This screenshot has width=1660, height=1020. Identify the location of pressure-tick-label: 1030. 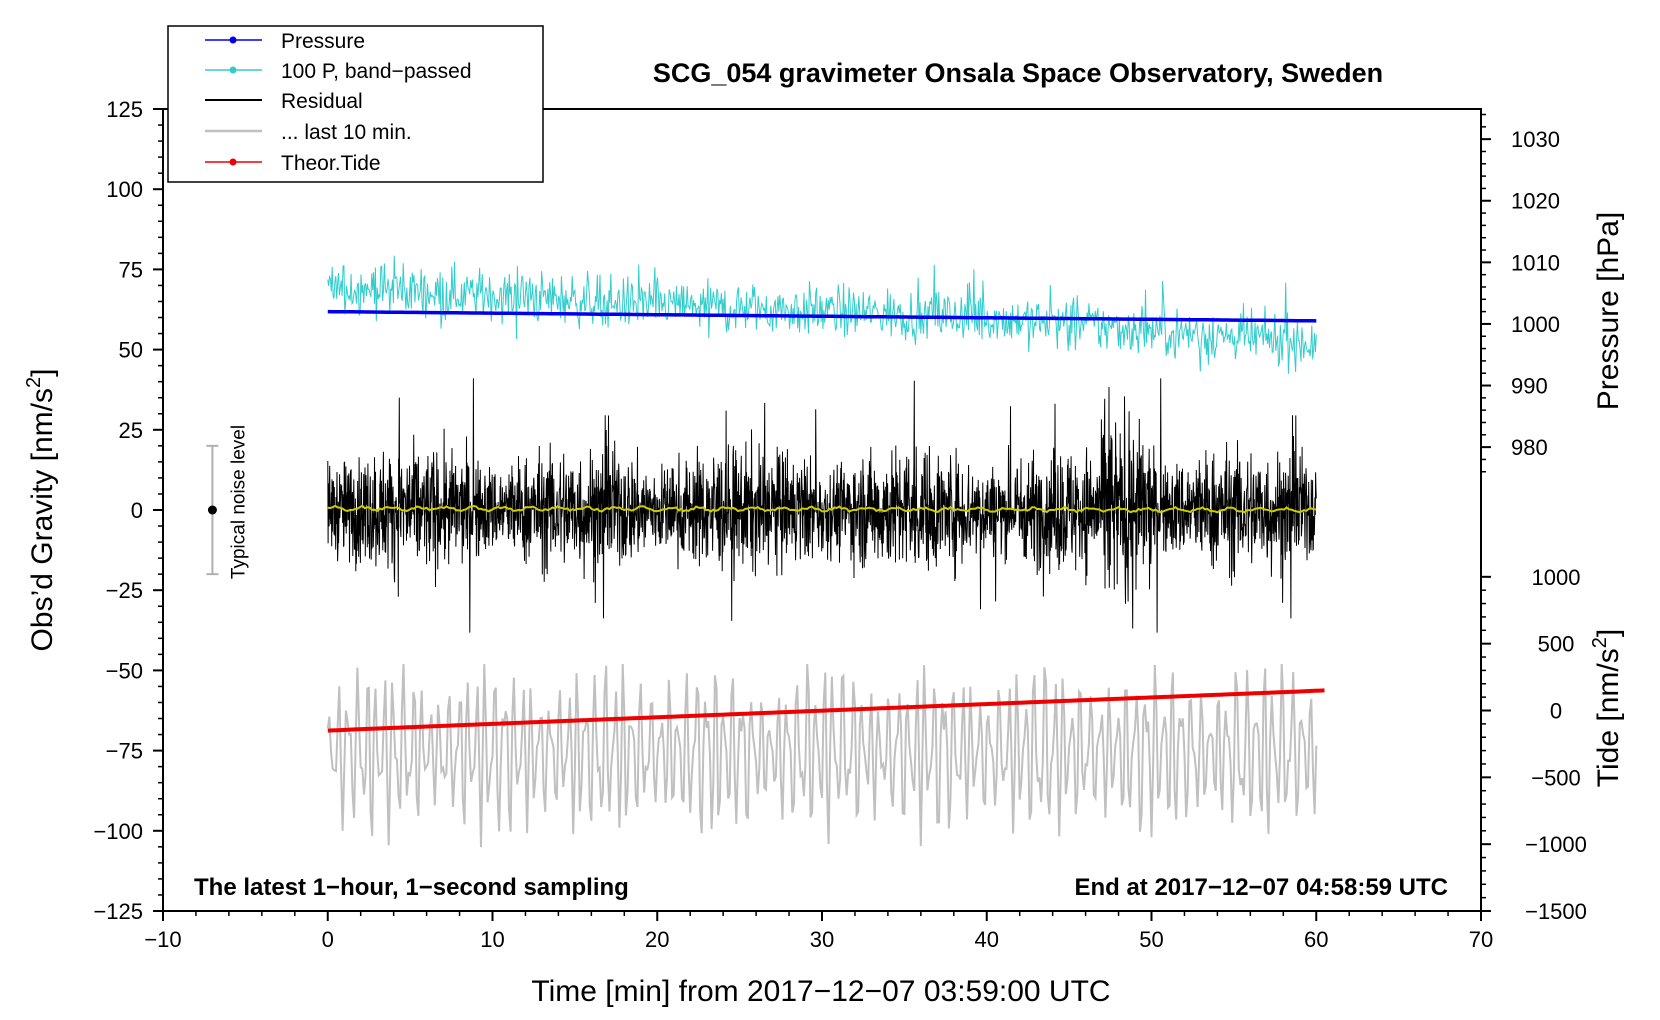
(1535, 139).